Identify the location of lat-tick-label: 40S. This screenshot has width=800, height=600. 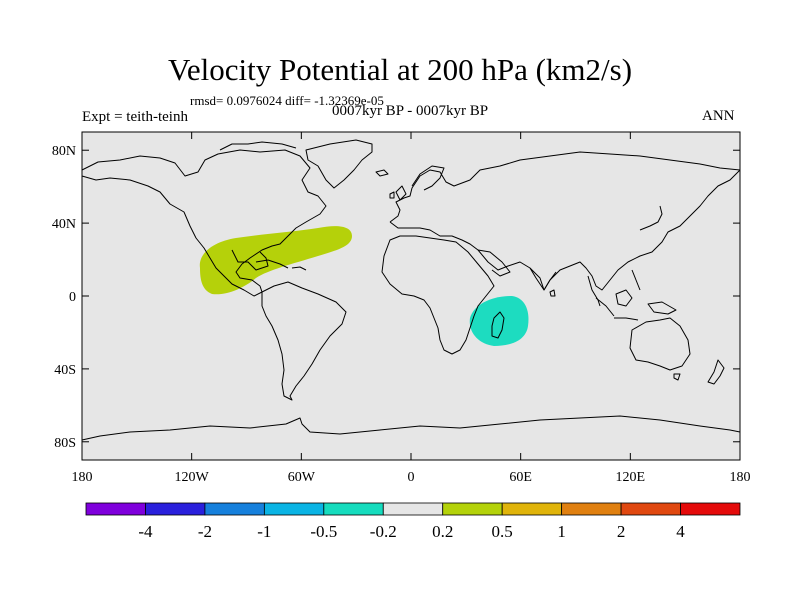
(65, 370).